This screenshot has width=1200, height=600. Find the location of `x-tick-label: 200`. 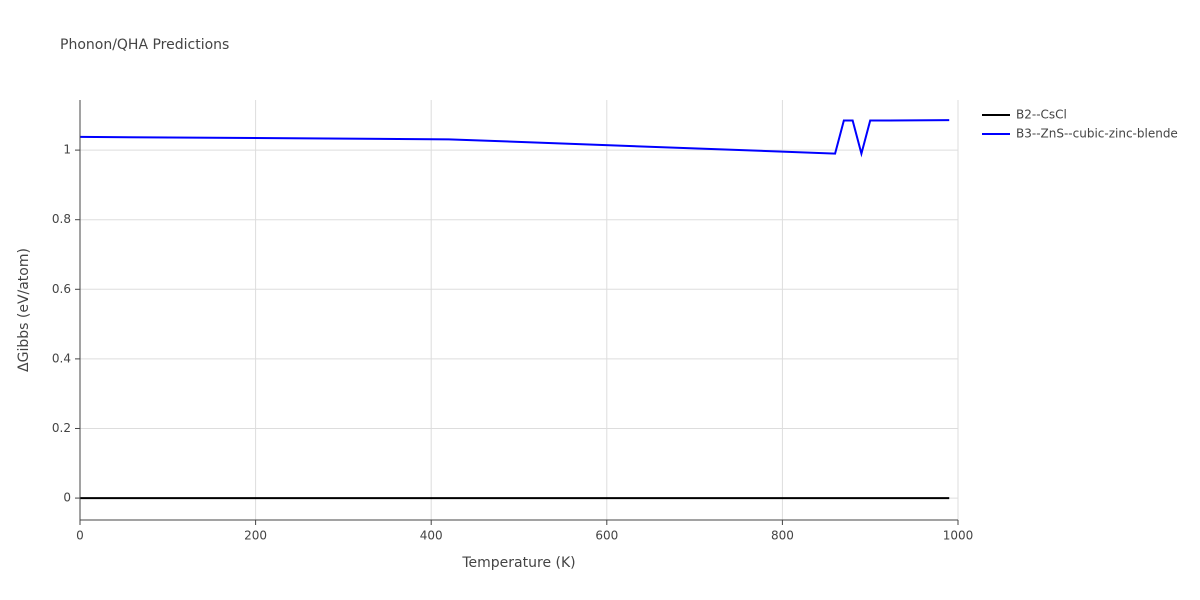

x-tick-label: 200 is located at coordinates (255, 536).